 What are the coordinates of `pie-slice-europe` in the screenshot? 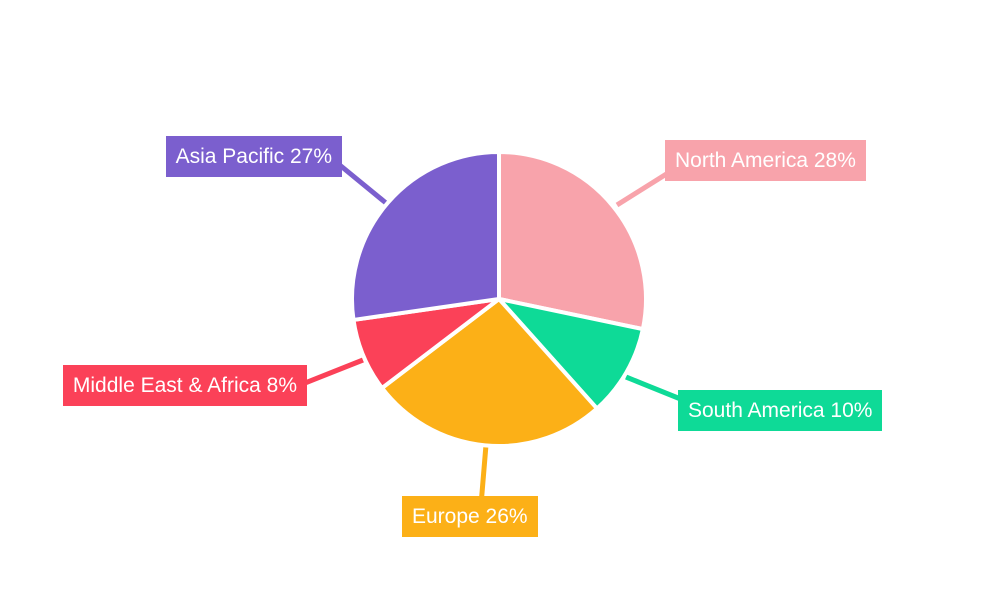 It's located at (490, 372).